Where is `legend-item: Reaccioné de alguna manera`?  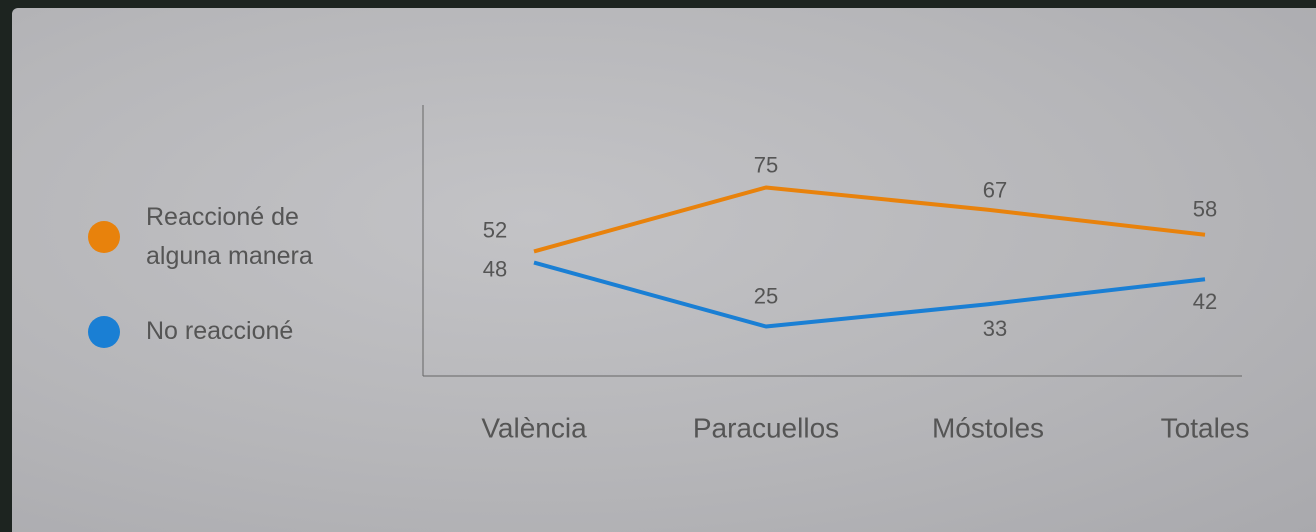
legend-item: Reaccioné de alguna manera is located at coordinates (232, 237).